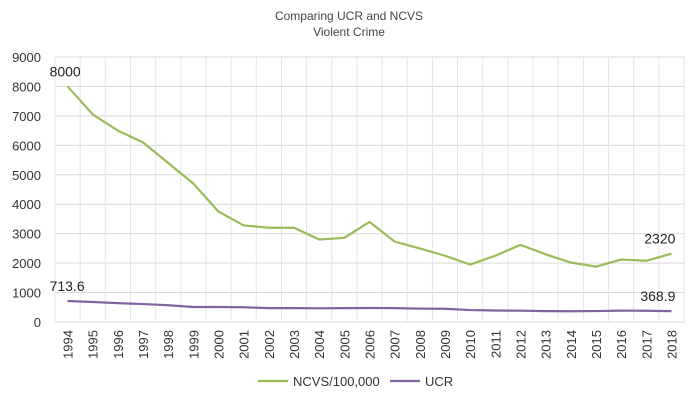 This screenshot has width=696, height=409. What do you see at coordinates (445, 344) in the screenshot?
I see `x-tick-label: 2009` at bounding box center [445, 344].